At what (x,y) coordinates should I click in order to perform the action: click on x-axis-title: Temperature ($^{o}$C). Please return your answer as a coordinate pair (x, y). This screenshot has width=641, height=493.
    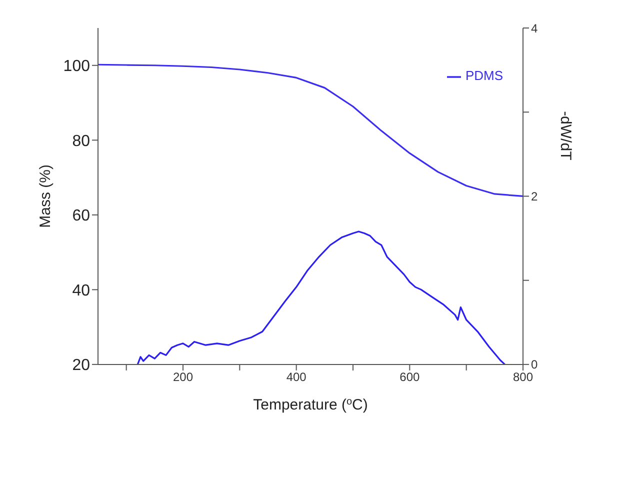
    Looking at the image, I should click on (310, 405).